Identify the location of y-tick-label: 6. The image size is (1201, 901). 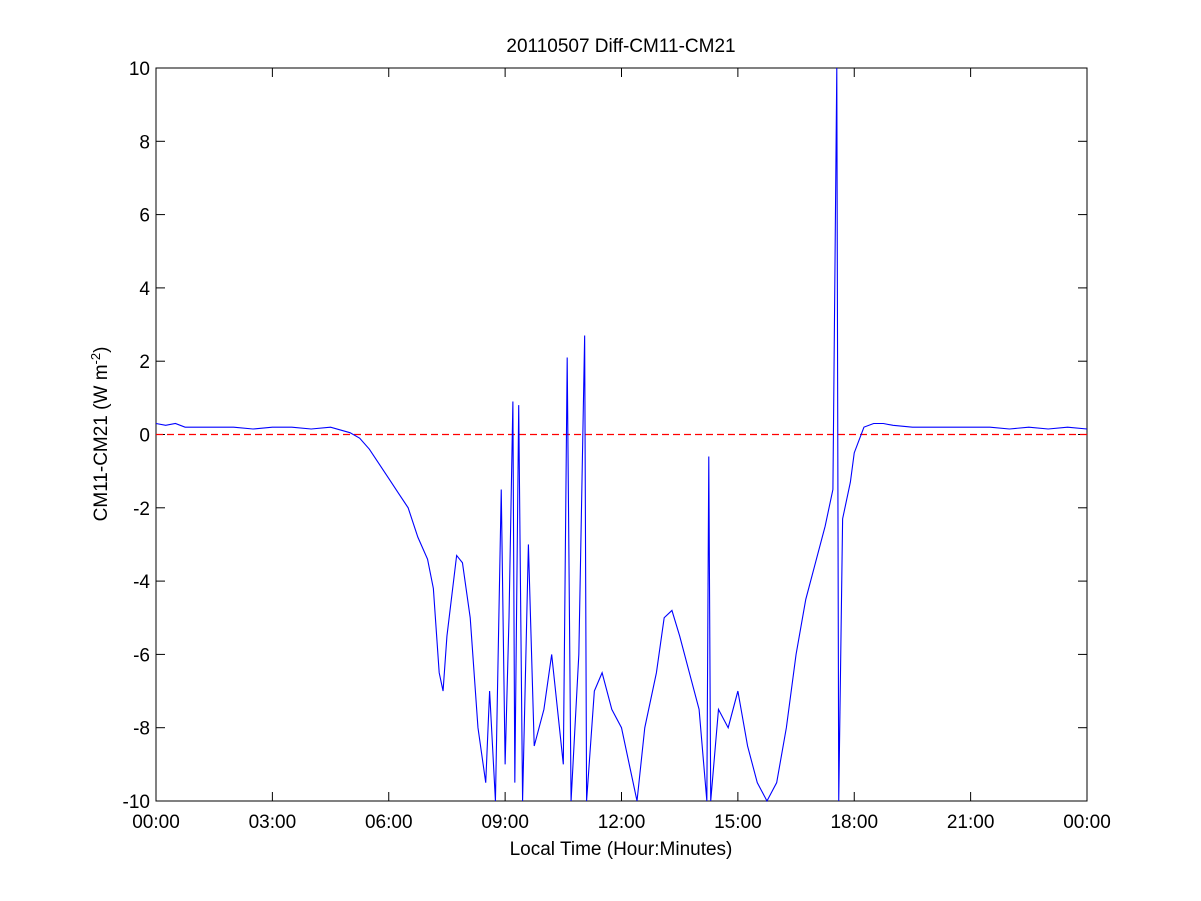
(144, 216).